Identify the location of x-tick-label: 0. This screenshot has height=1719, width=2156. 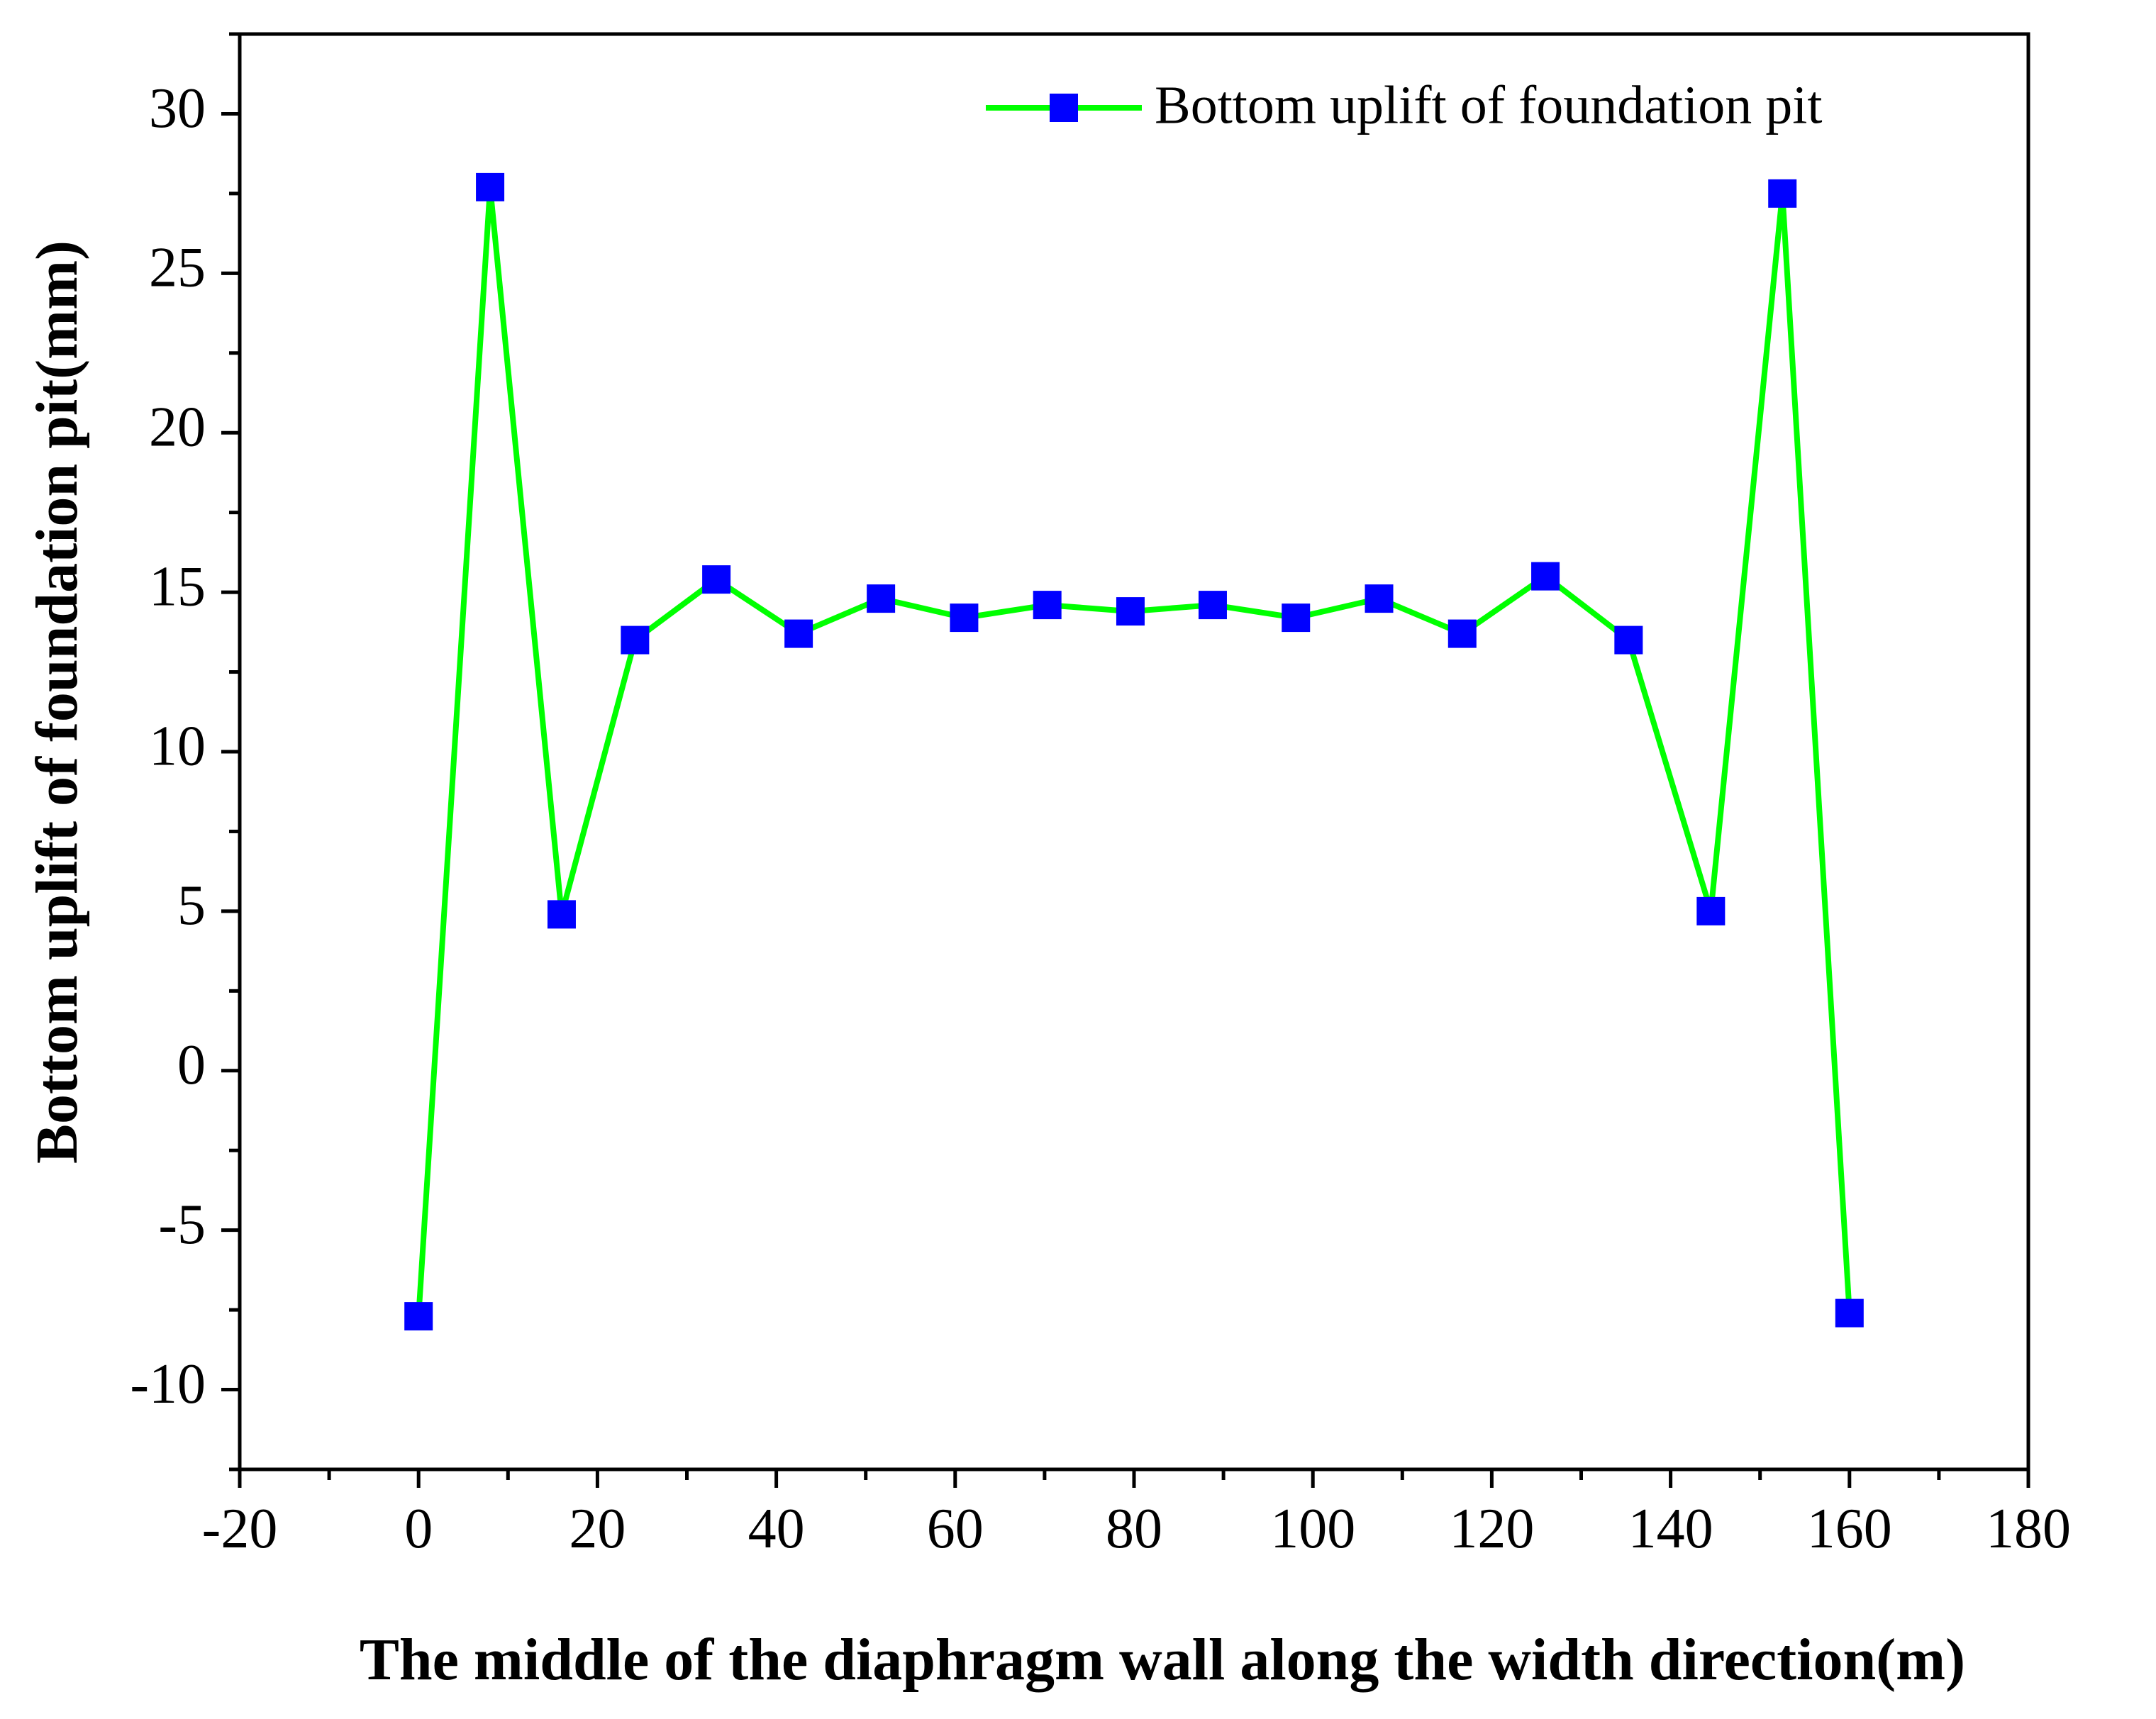
(418, 1529).